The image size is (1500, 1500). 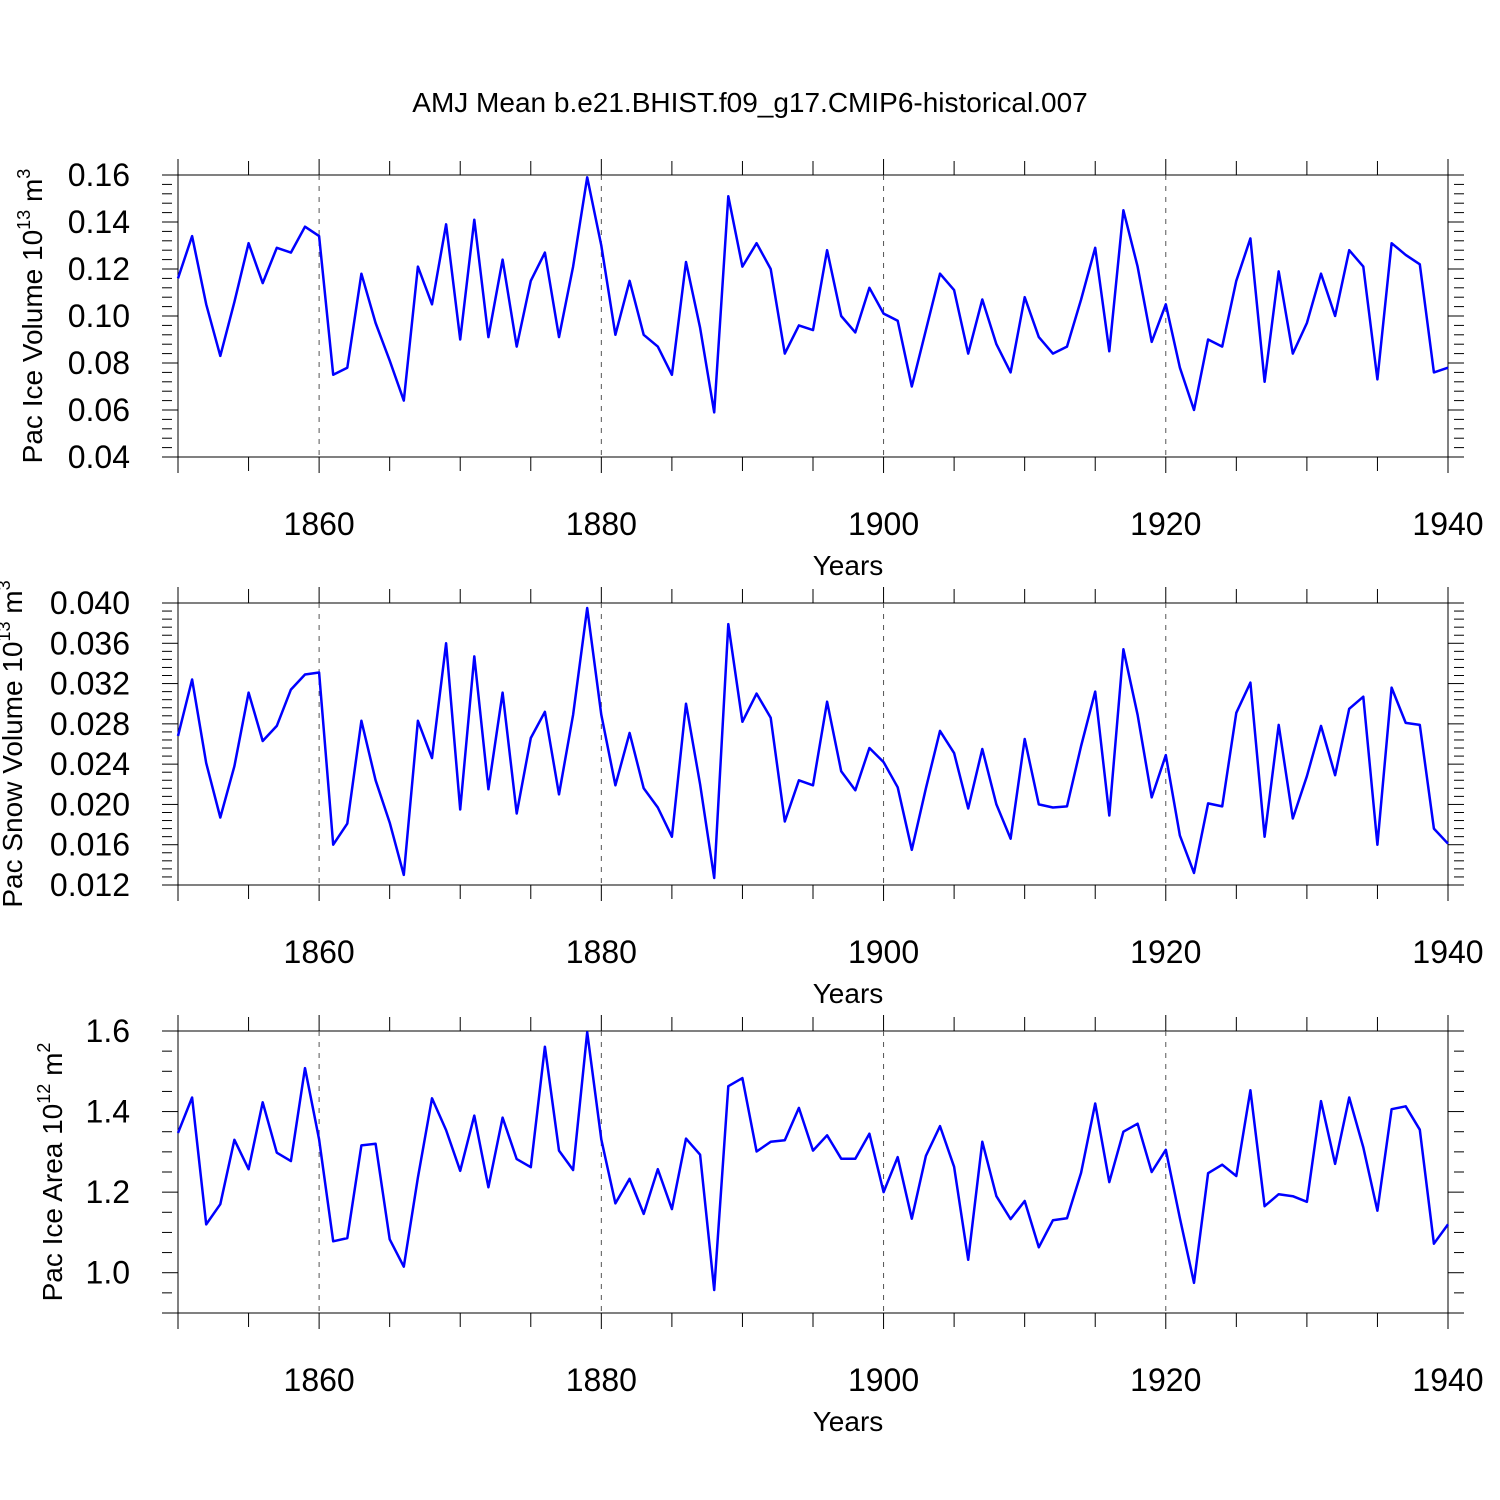 I want to click on y-axis-title-superscript: 12, so click(x=44, y=1094).